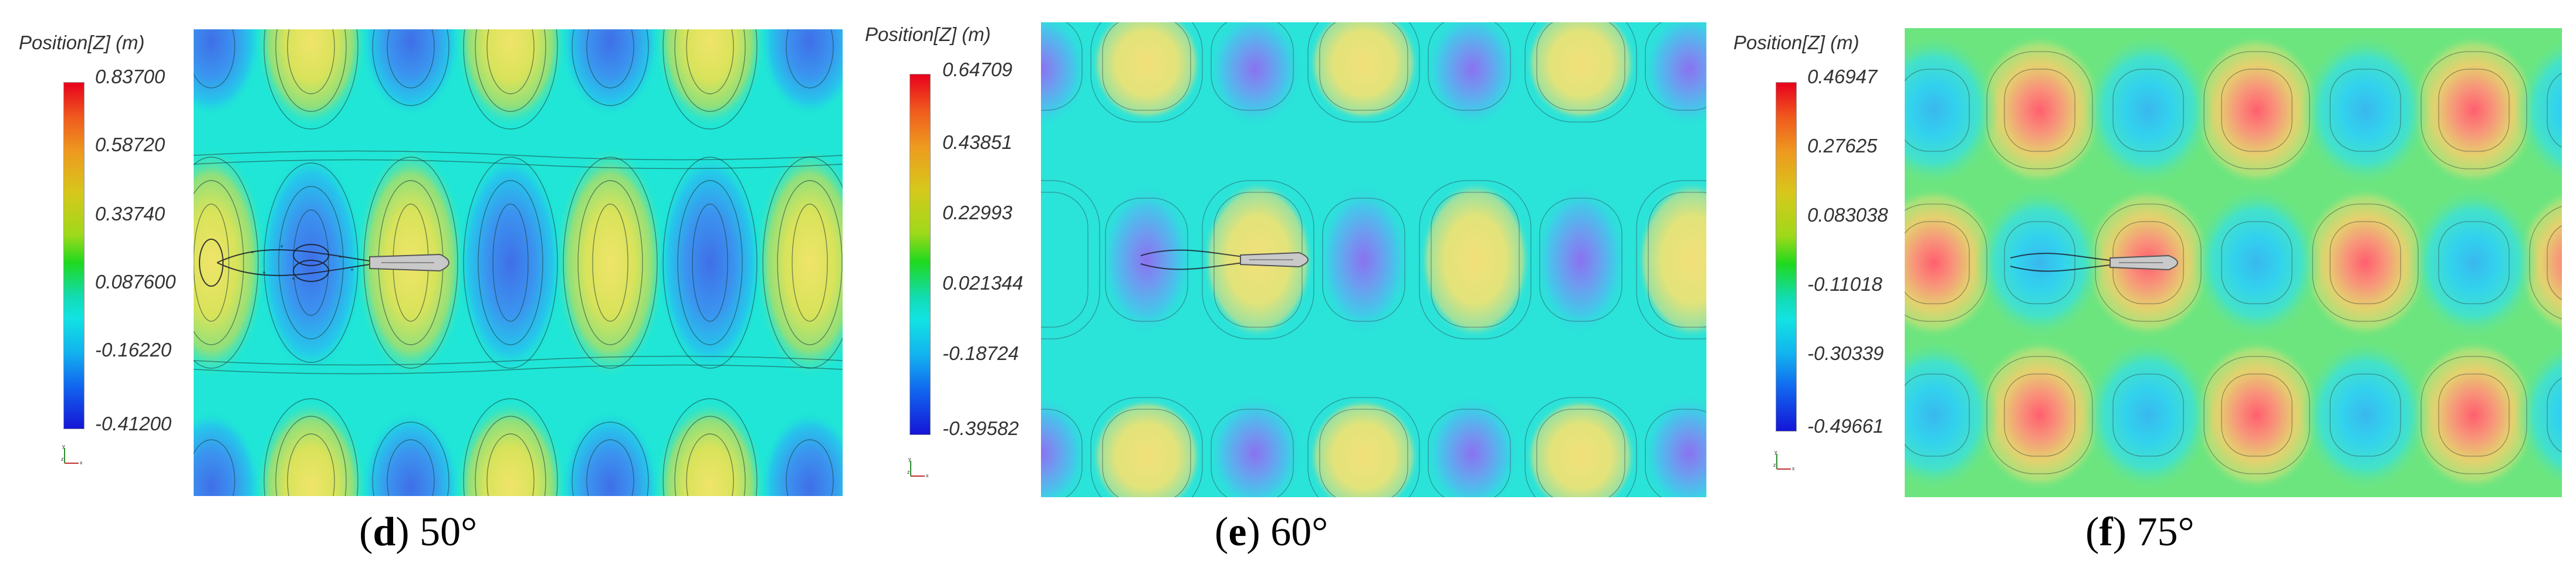  I want to click on tick-label: 0.46947, so click(1842, 76).